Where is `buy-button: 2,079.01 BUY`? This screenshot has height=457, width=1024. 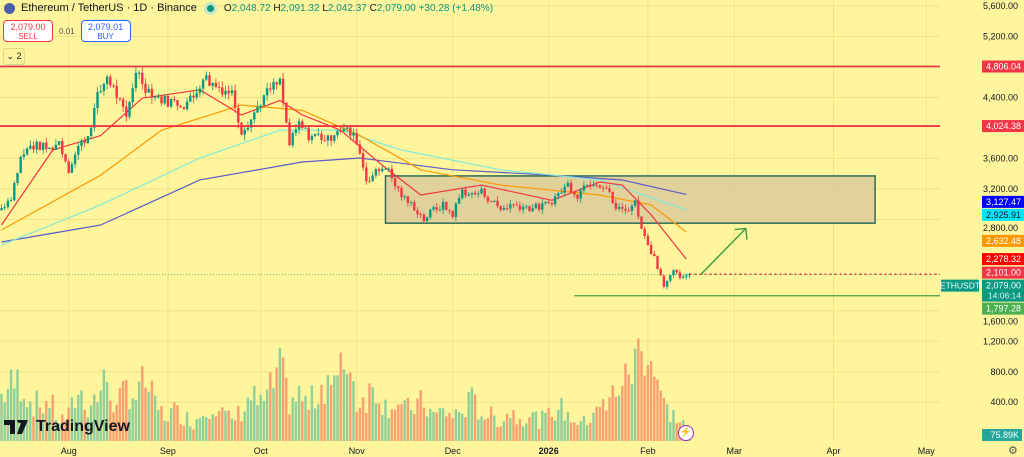
buy-button: 2,079.01 BUY is located at coordinates (105, 31).